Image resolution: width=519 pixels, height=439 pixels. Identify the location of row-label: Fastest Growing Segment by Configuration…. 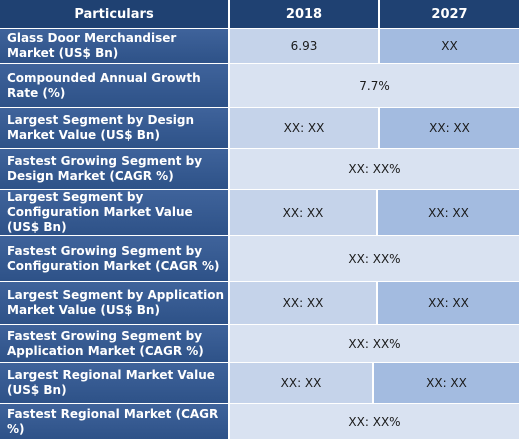
(114, 258).